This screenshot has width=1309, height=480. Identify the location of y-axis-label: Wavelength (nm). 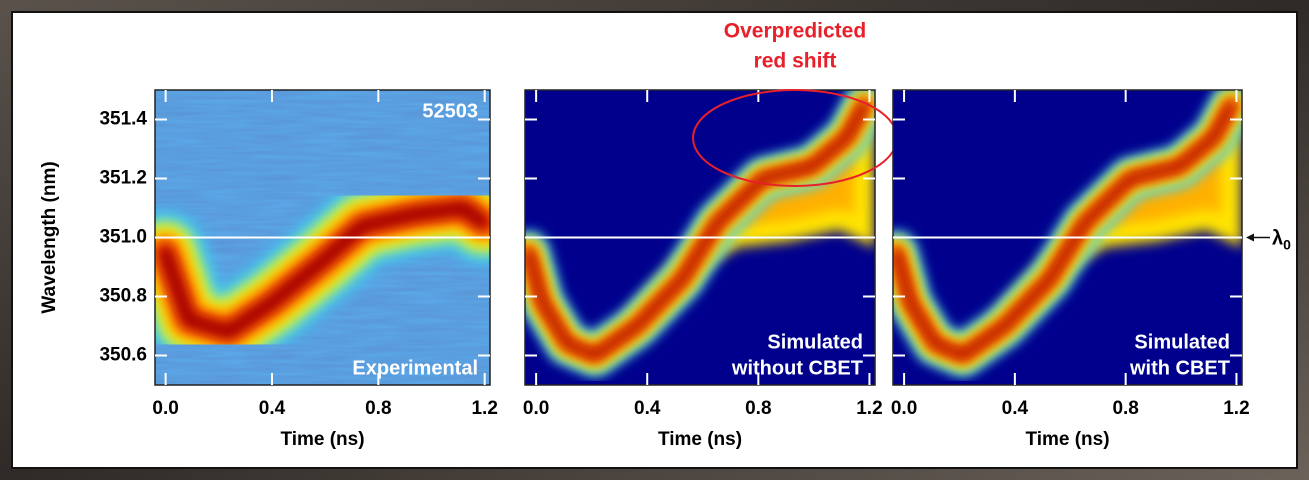
(49, 237).